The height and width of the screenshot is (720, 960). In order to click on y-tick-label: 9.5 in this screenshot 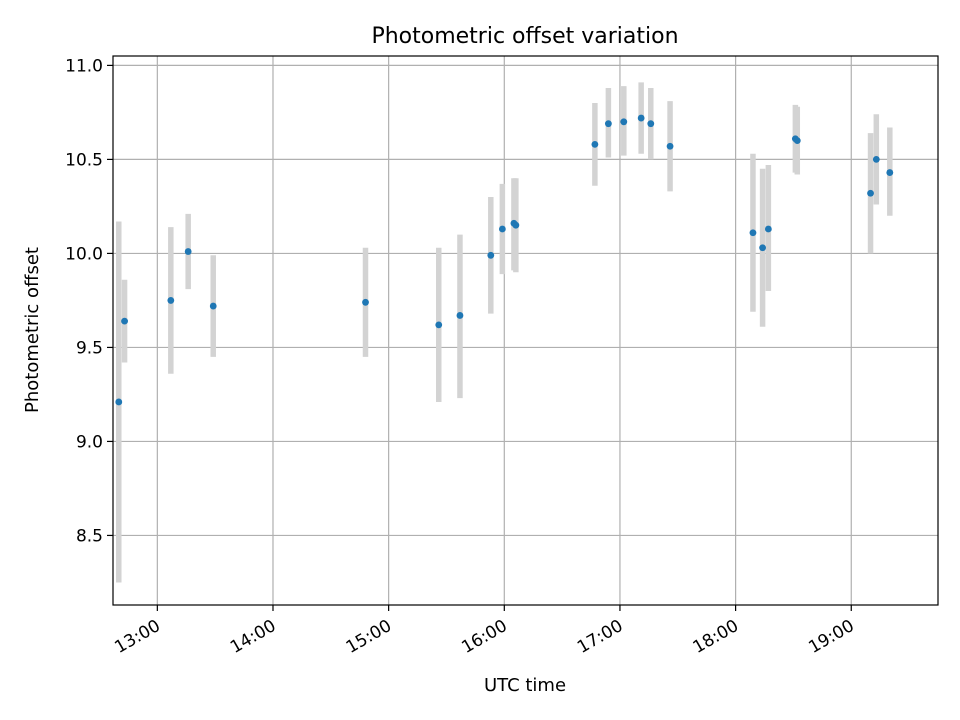, I will do `click(89, 348)`.